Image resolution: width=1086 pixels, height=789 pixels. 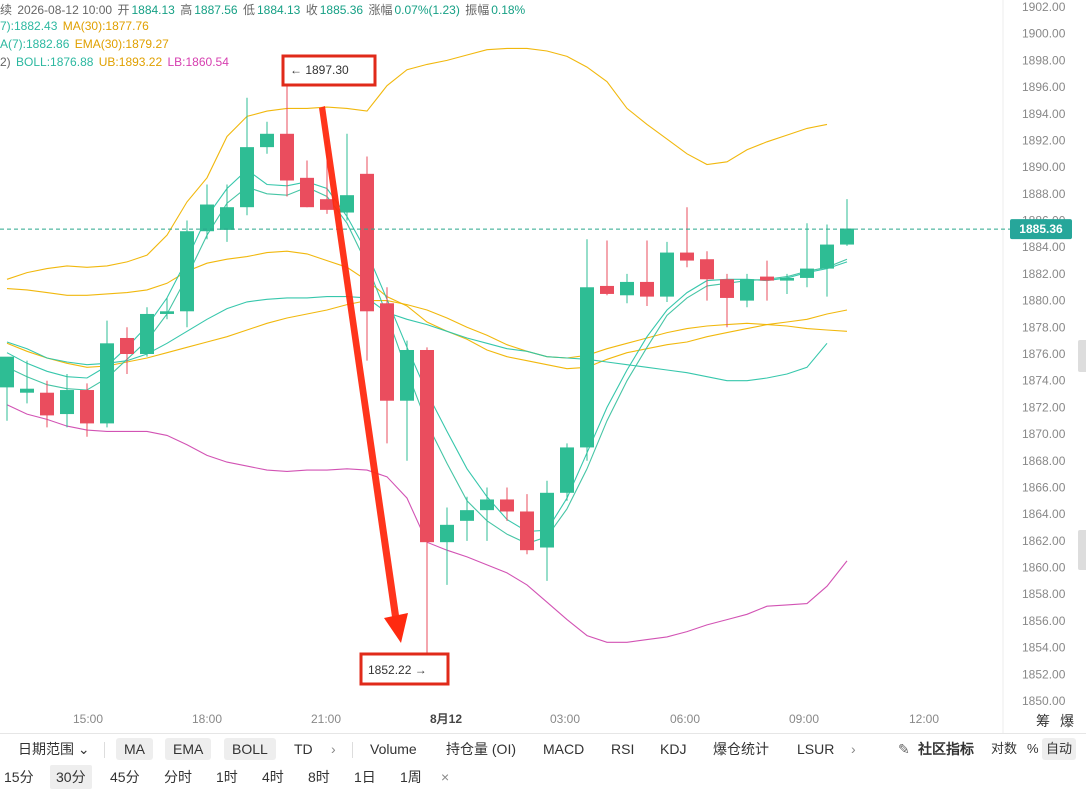 What do you see at coordinates (74, 26) in the screenshot?
I see `ma-info: 7):1882.43 MA(30):1877.76` at bounding box center [74, 26].